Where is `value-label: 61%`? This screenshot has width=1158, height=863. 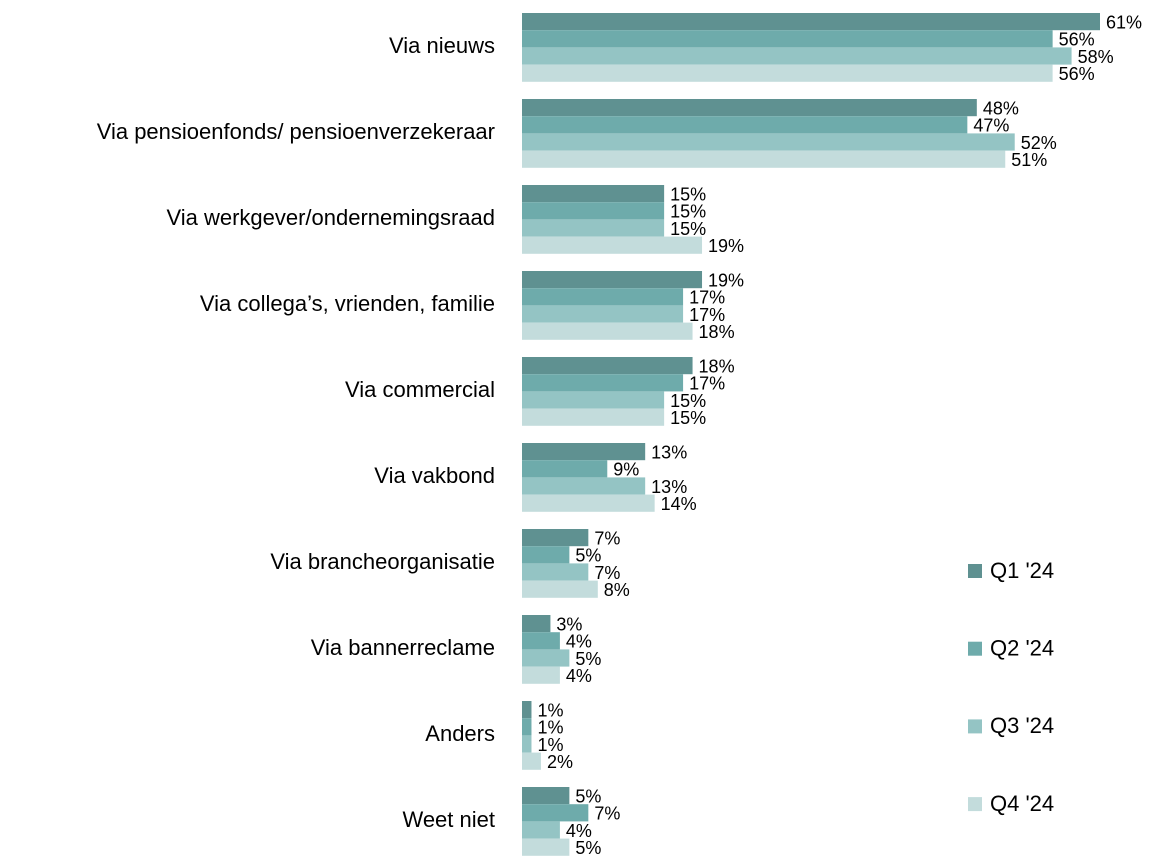
value-label: 61% is located at coordinates (1124, 22).